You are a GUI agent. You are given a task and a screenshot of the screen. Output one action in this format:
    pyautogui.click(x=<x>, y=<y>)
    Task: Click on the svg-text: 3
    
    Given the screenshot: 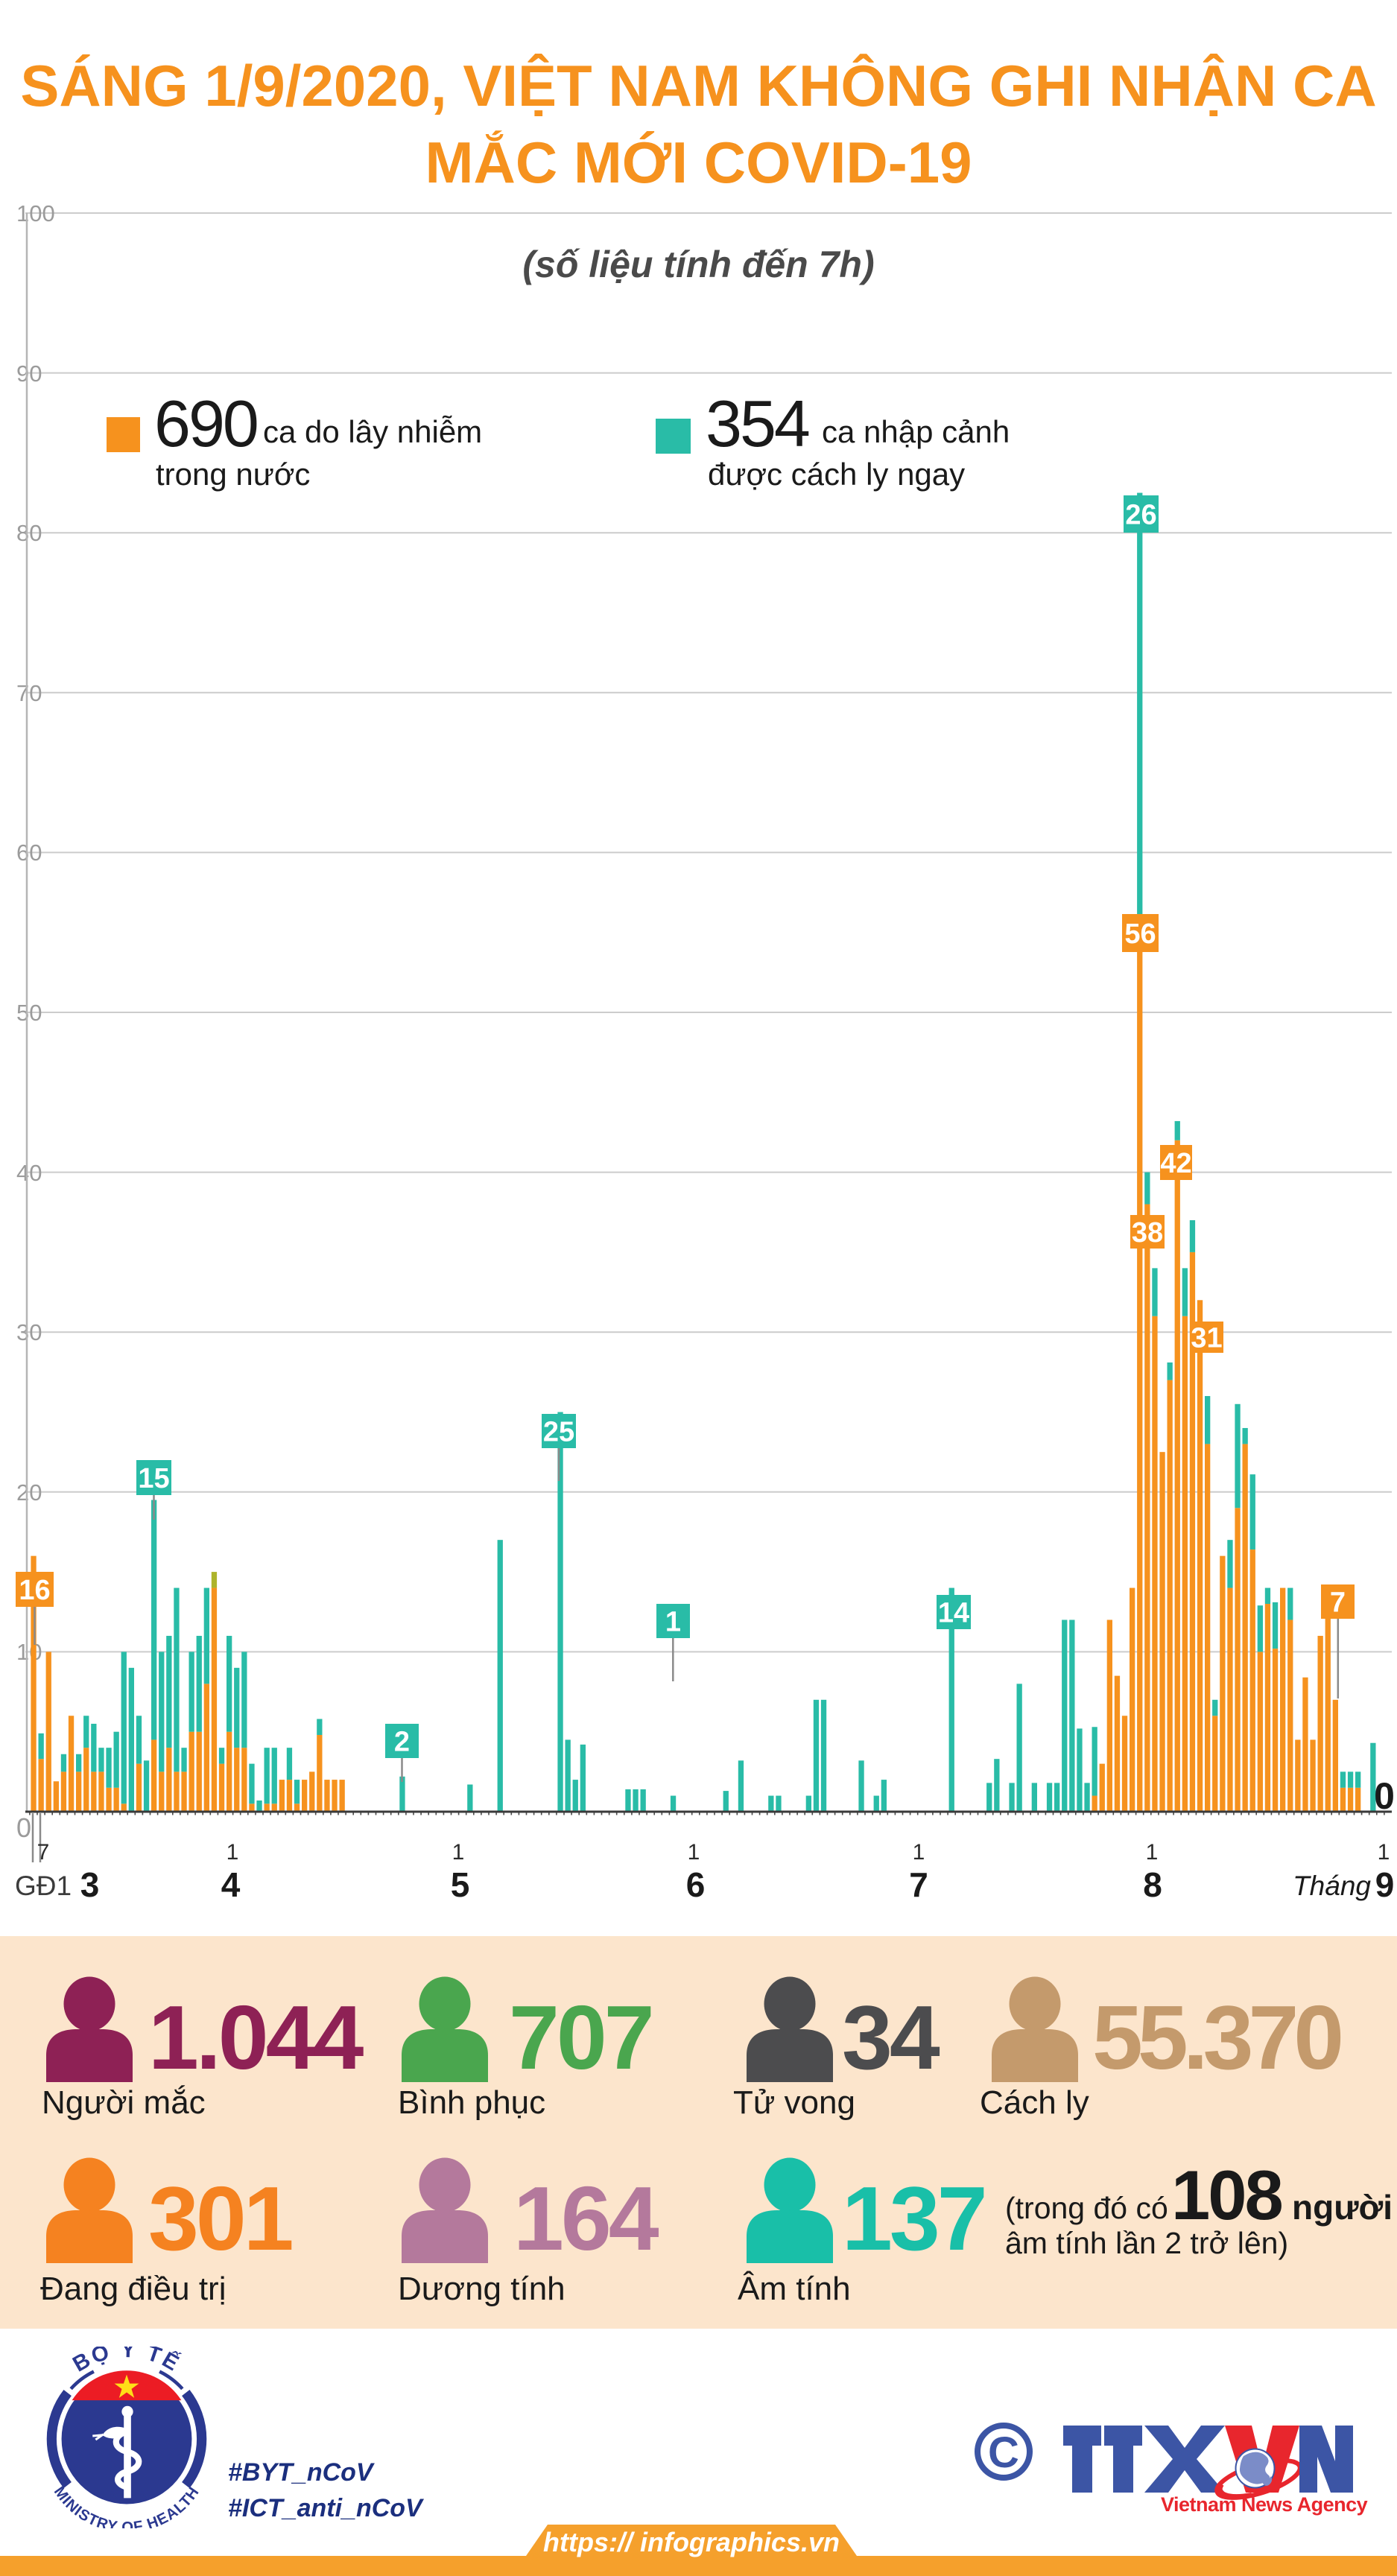 What is the action you would take?
    pyautogui.click(x=90, y=1885)
    